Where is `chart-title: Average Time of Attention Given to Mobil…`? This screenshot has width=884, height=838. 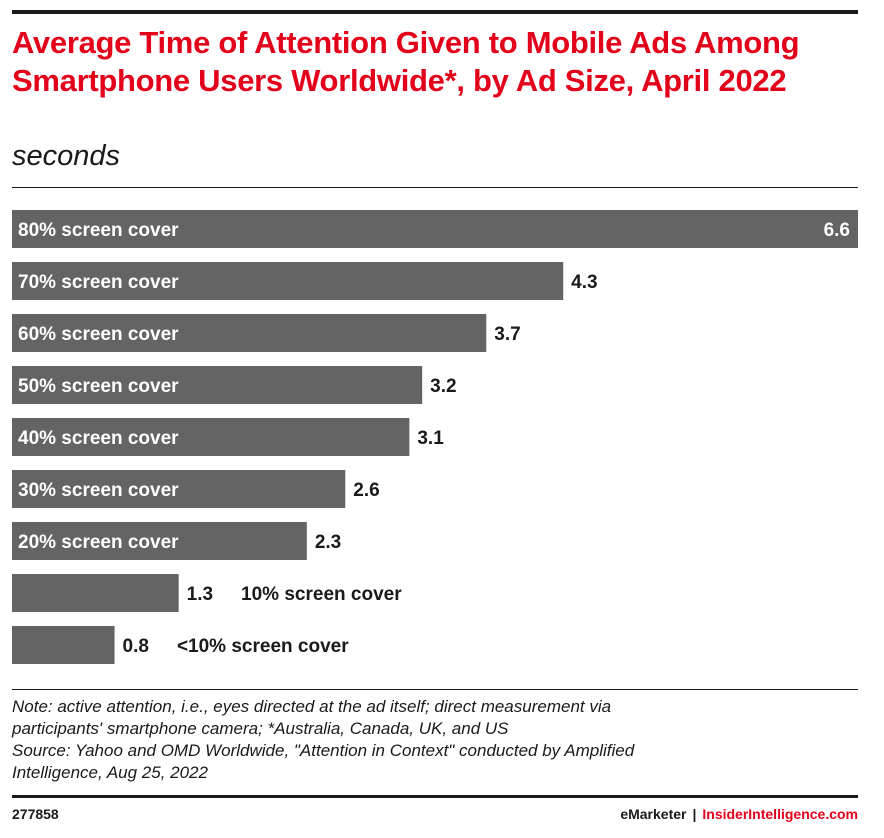
chart-title: Average Time of Attention Given to Mobil… is located at coordinates (406, 61).